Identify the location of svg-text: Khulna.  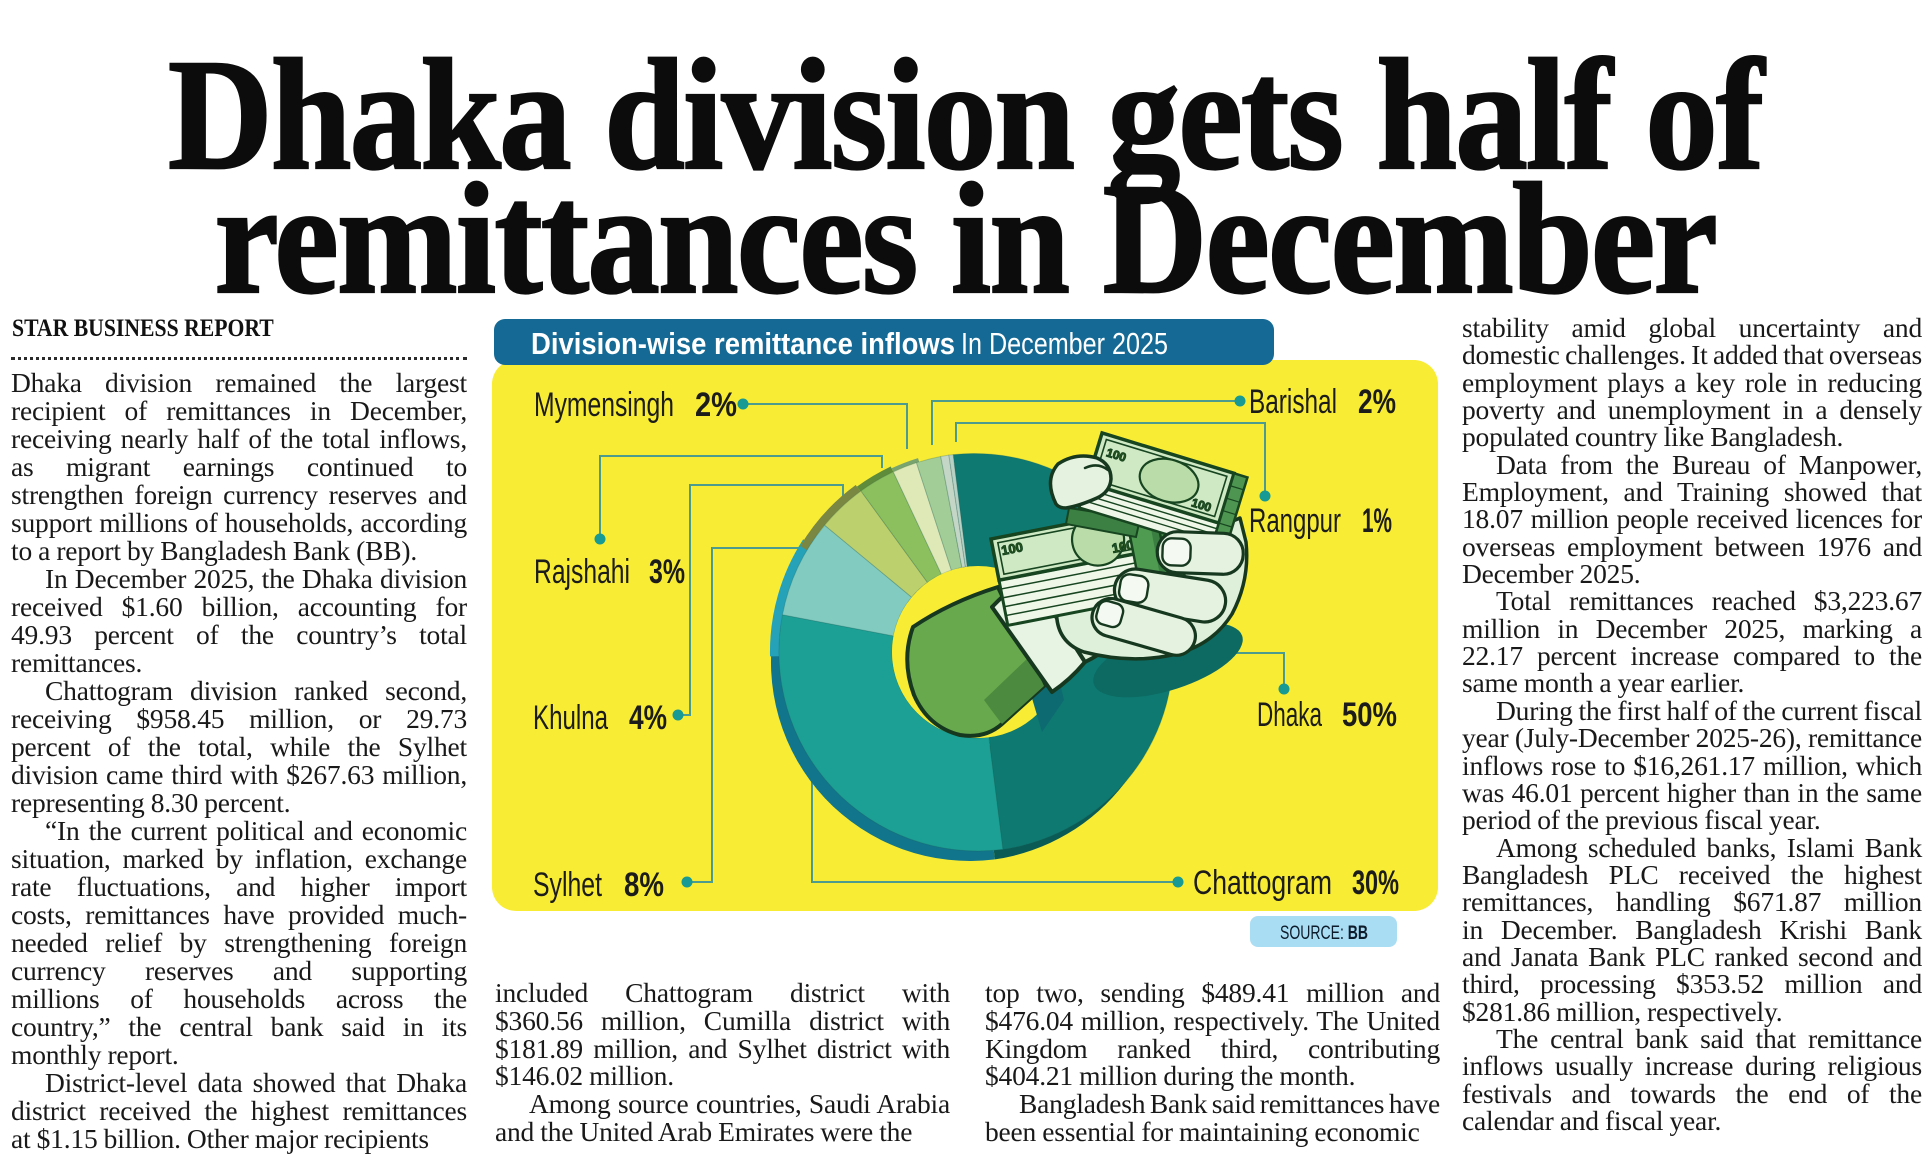
(570, 718).